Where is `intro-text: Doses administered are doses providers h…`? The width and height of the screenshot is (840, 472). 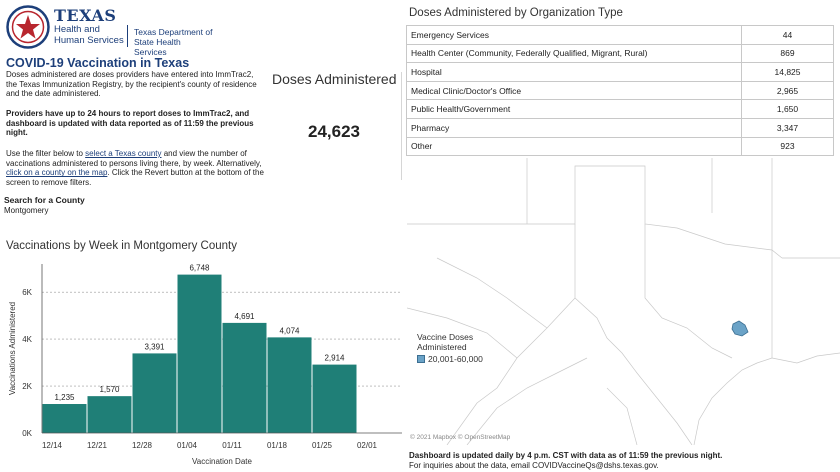 intro-text: Doses administered are doses providers h… is located at coordinates (131, 84).